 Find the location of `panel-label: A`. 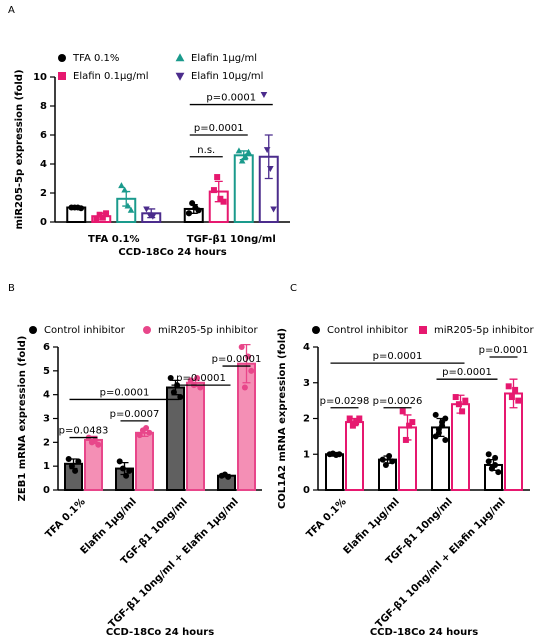

panel-label: A is located at coordinates (11, 10).